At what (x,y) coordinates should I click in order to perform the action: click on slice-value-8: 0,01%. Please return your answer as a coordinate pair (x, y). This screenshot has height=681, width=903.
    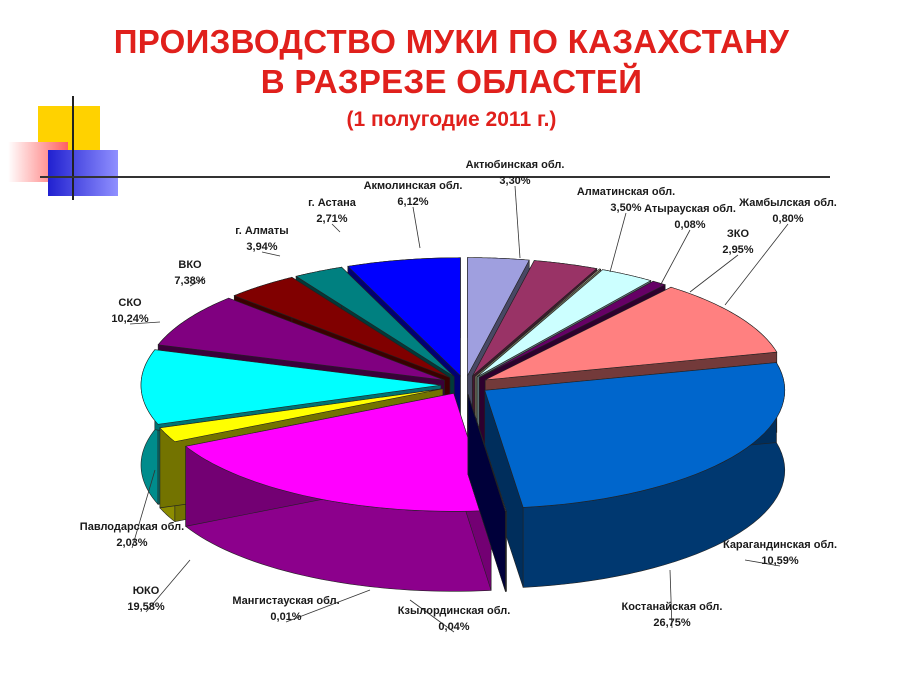
    Looking at the image, I should click on (285, 617).